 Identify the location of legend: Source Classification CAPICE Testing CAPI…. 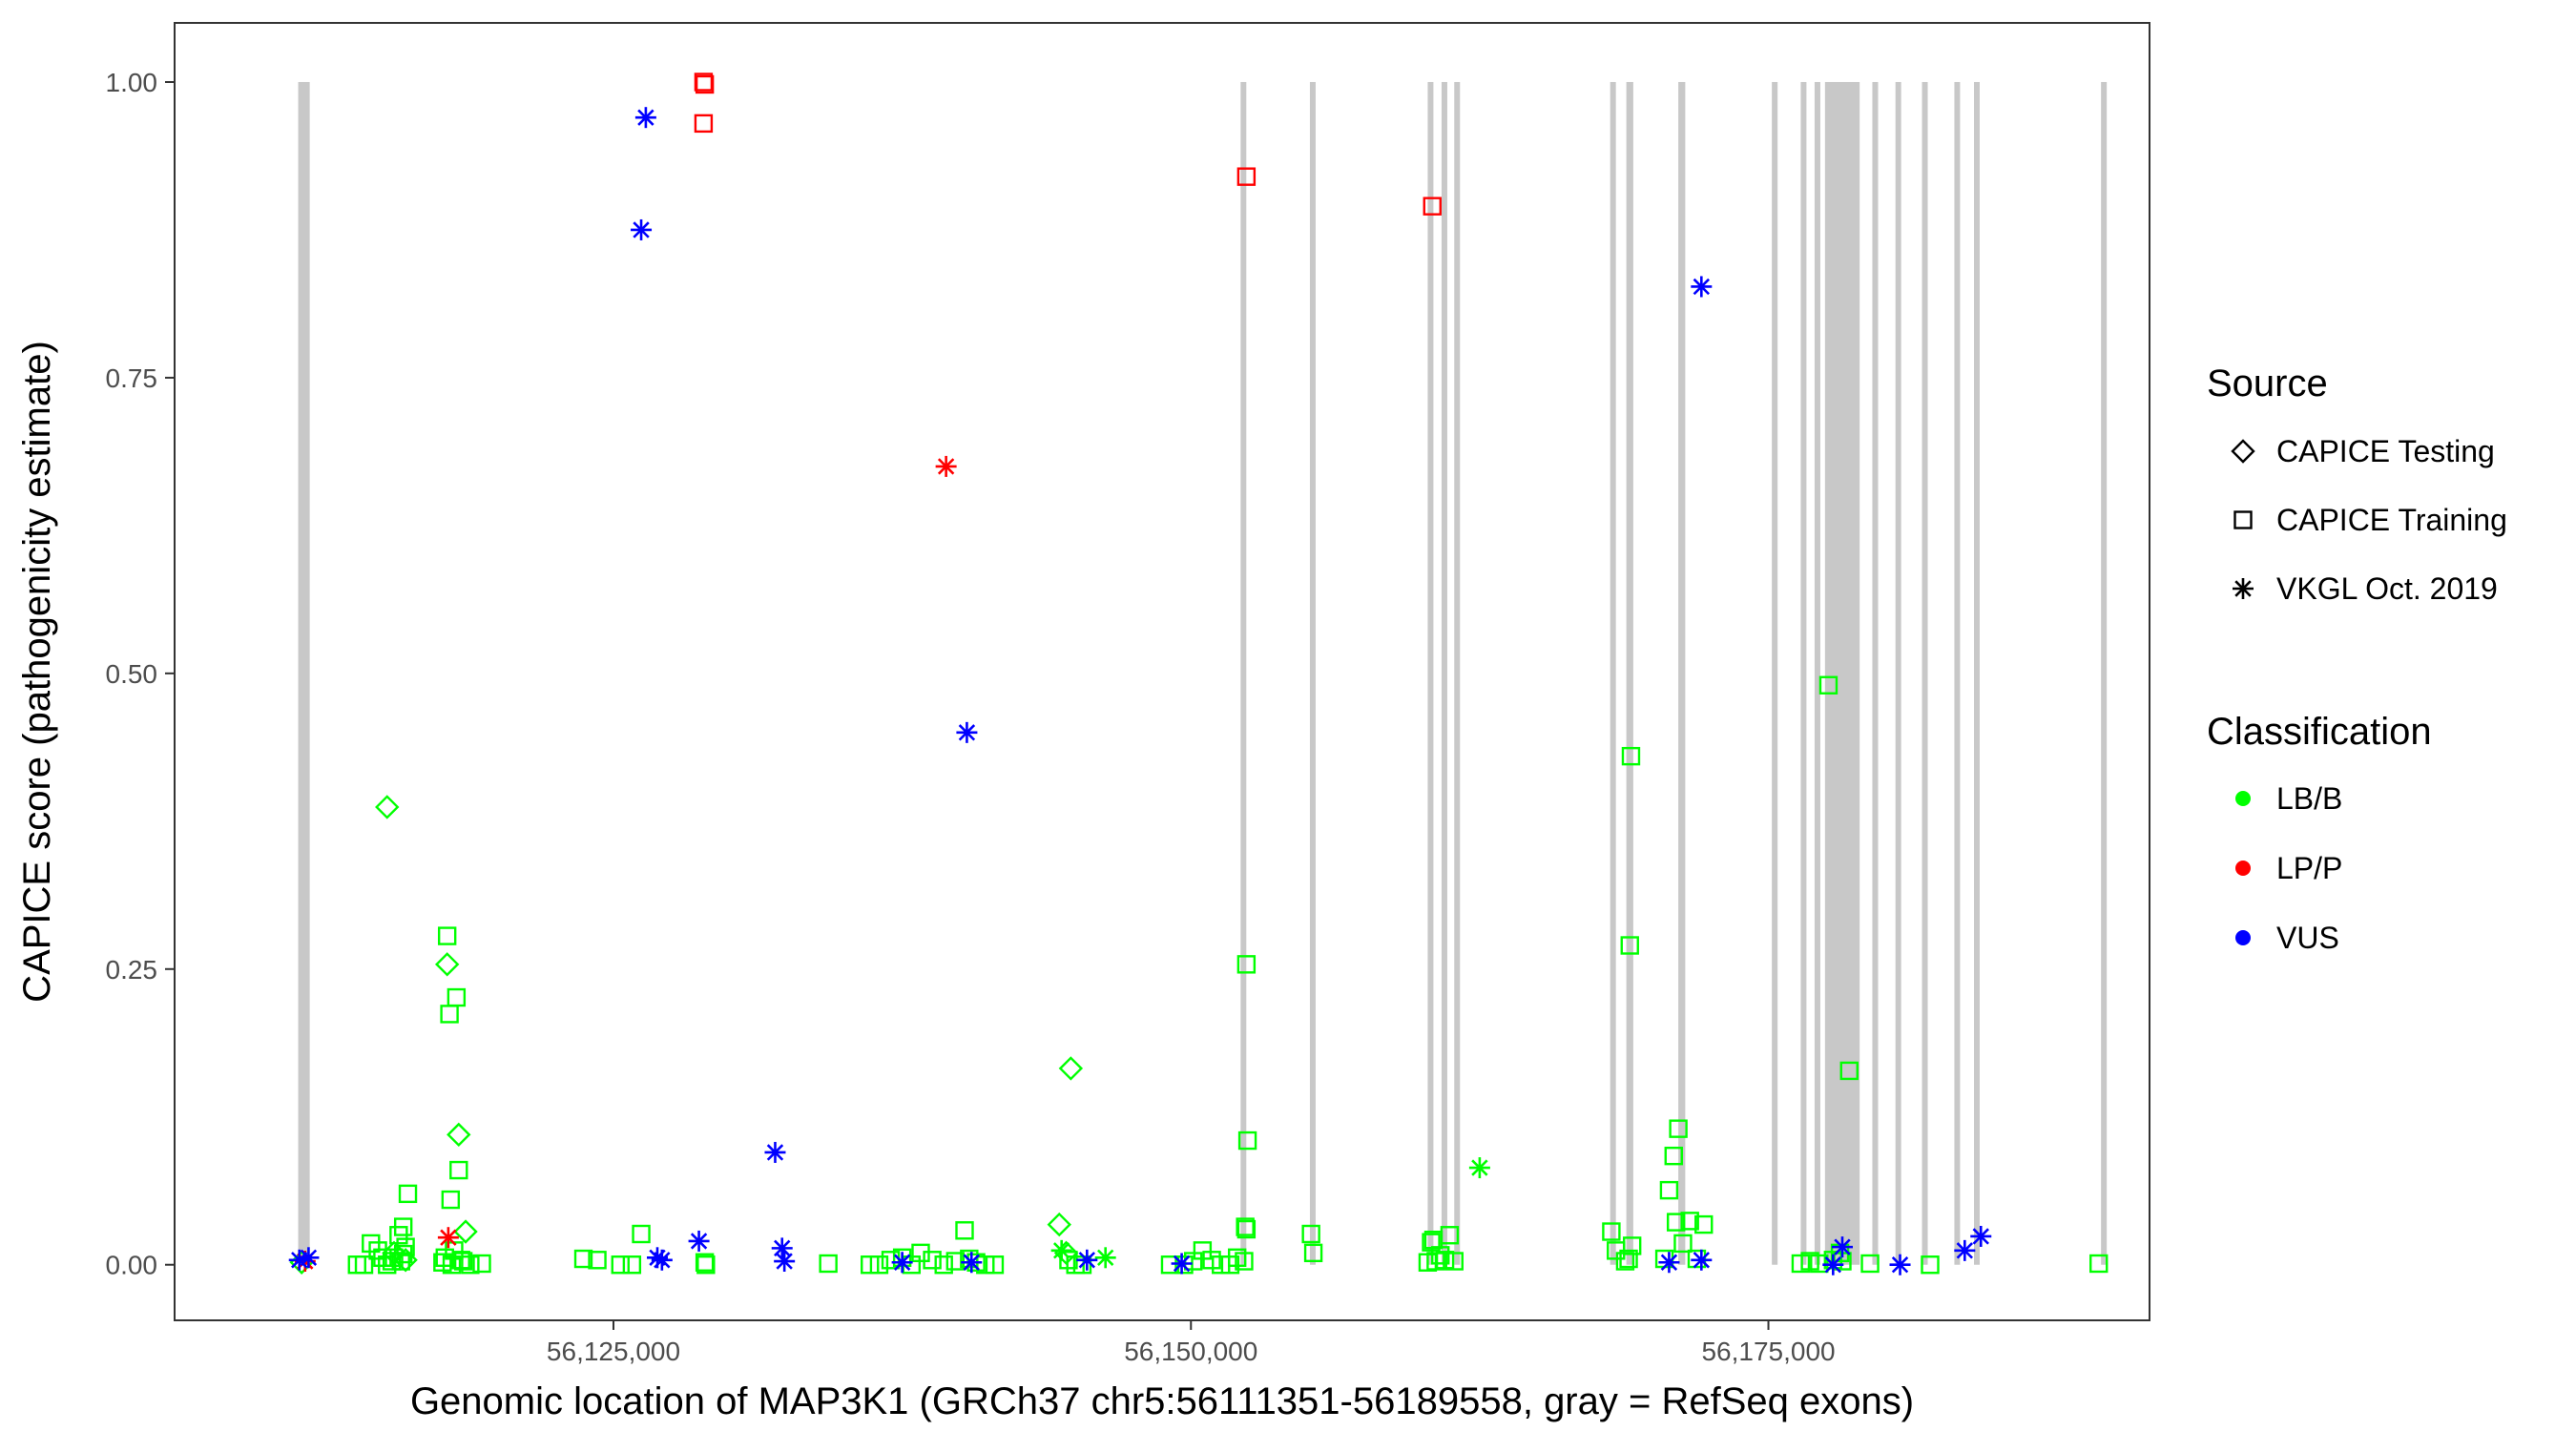
(2357, 659).